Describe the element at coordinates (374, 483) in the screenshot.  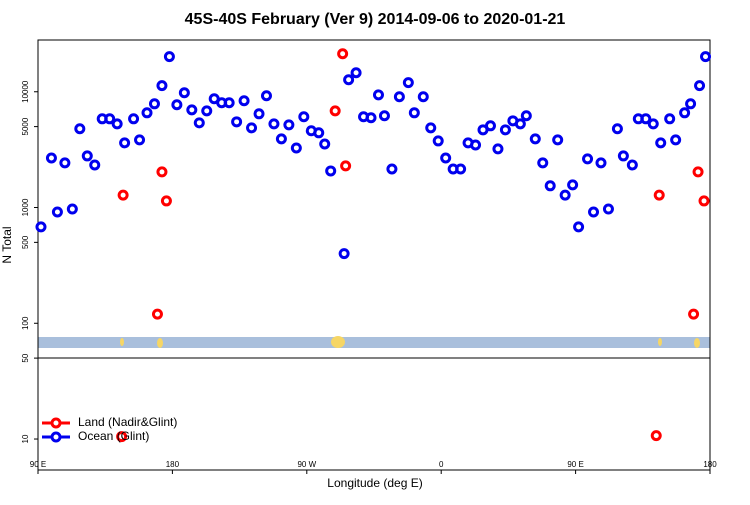
I see `x-axis-label: Longitude (deg E)` at that location.